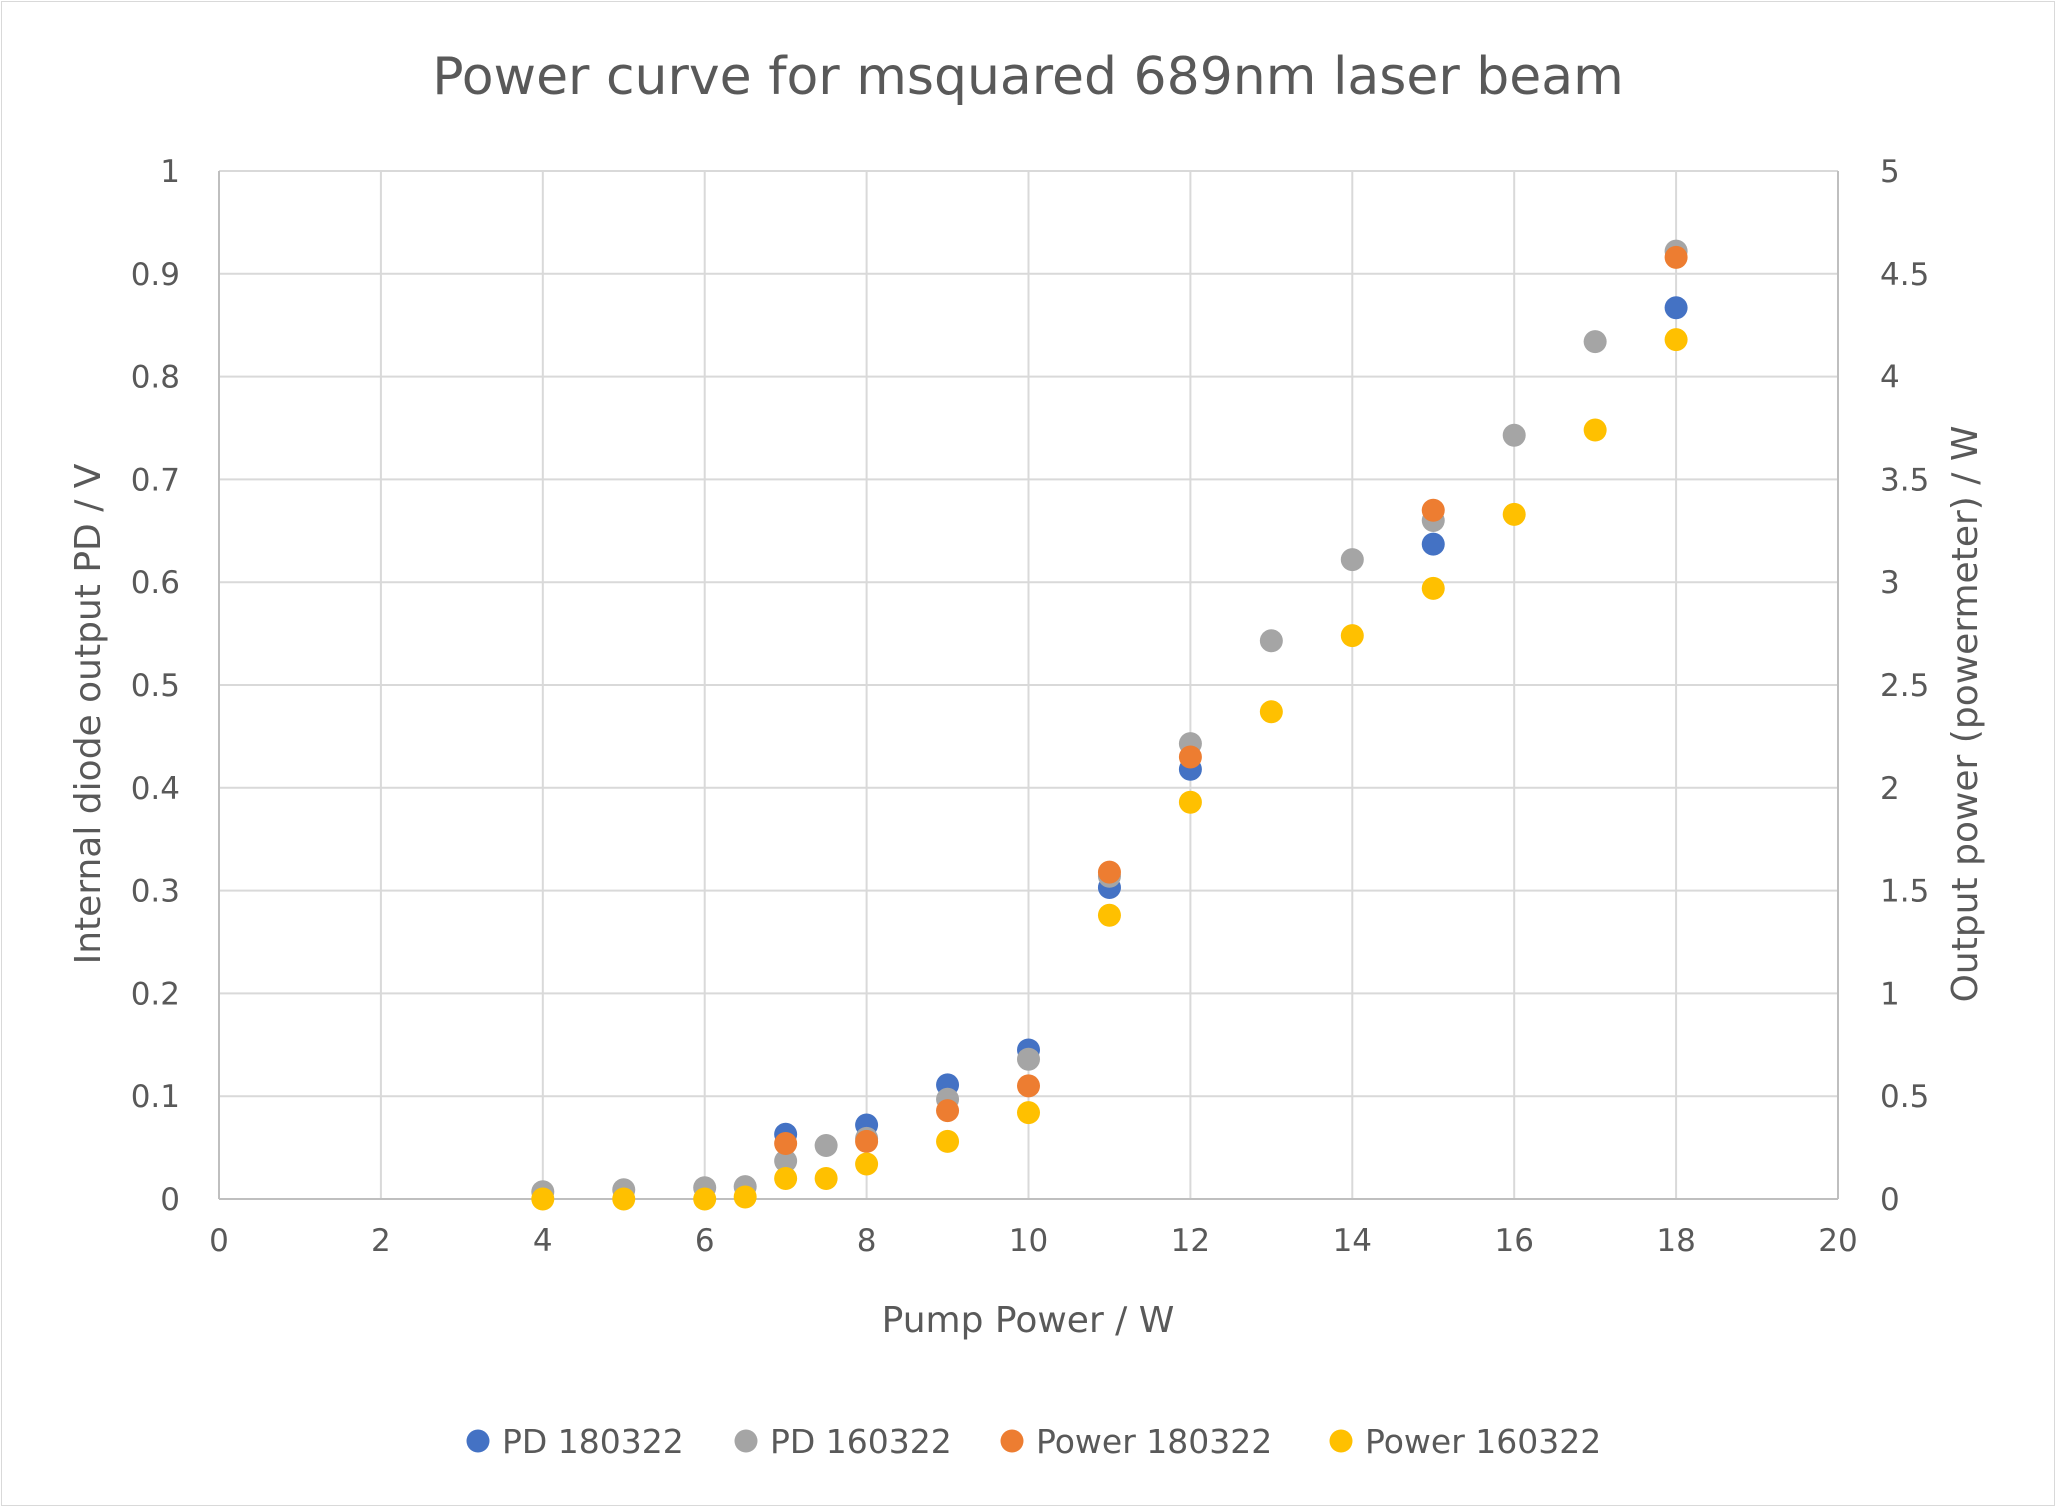 The image size is (2058, 1509). What do you see at coordinates (593, 1441) in the screenshot?
I see `legend-label: PD 180322` at bounding box center [593, 1441].